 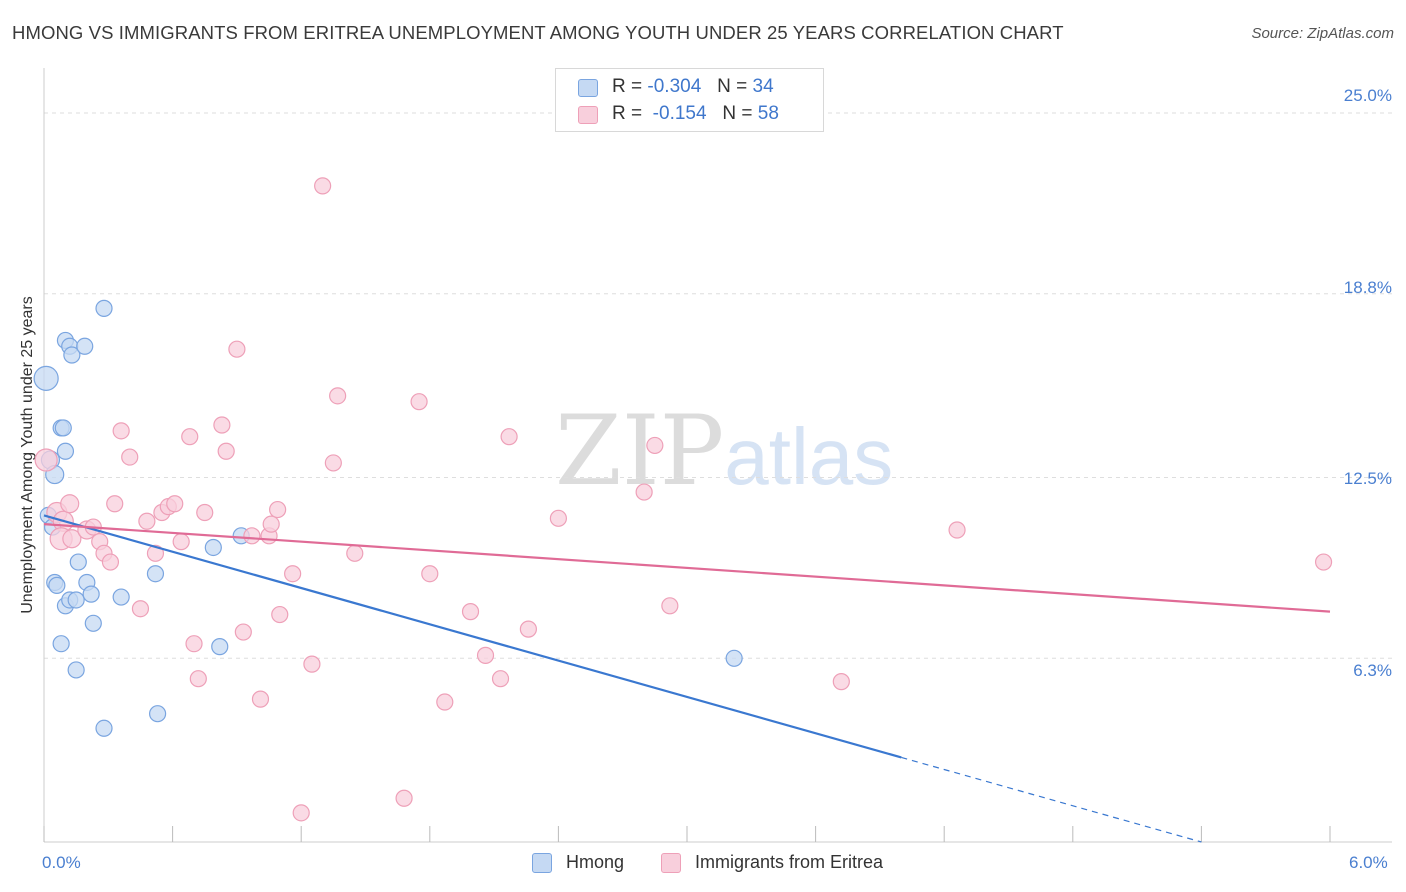 What do you see at coordinates (768, 113) in the screenshot?
I see `n-value: 58` at bounding box center [768, 113].